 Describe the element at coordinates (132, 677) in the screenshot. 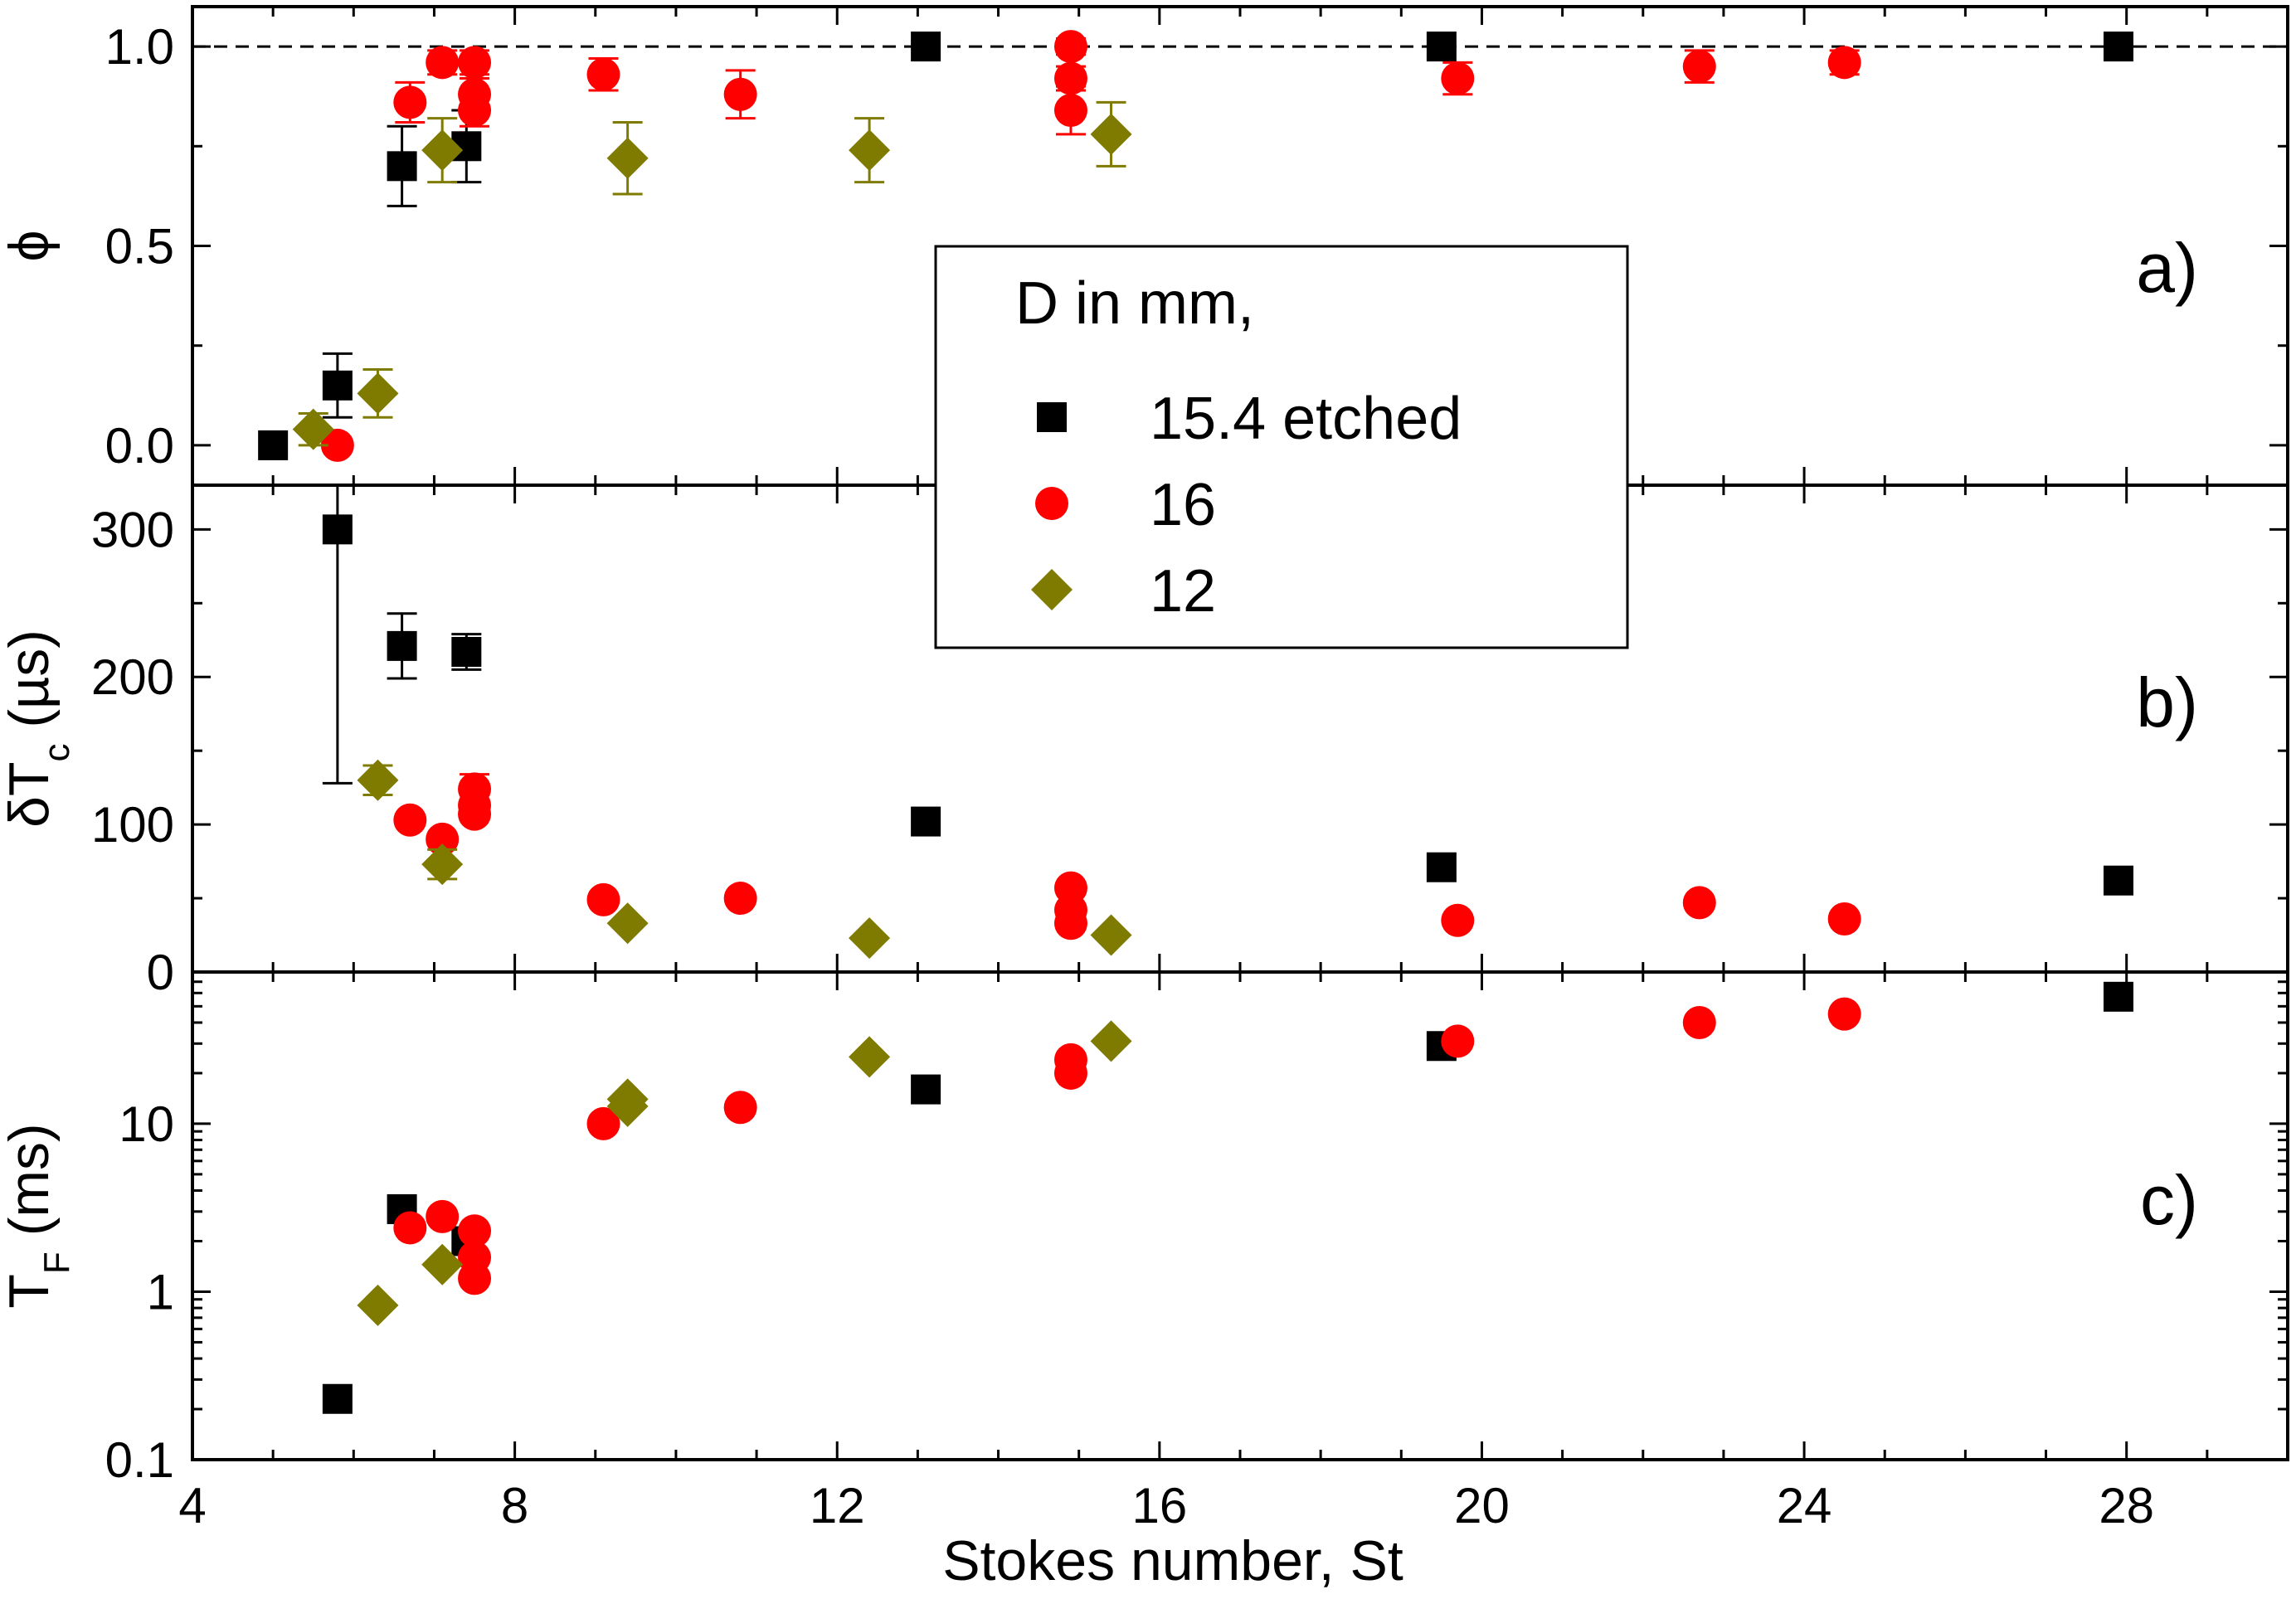

I see `y-tick-label: 200` at that location.